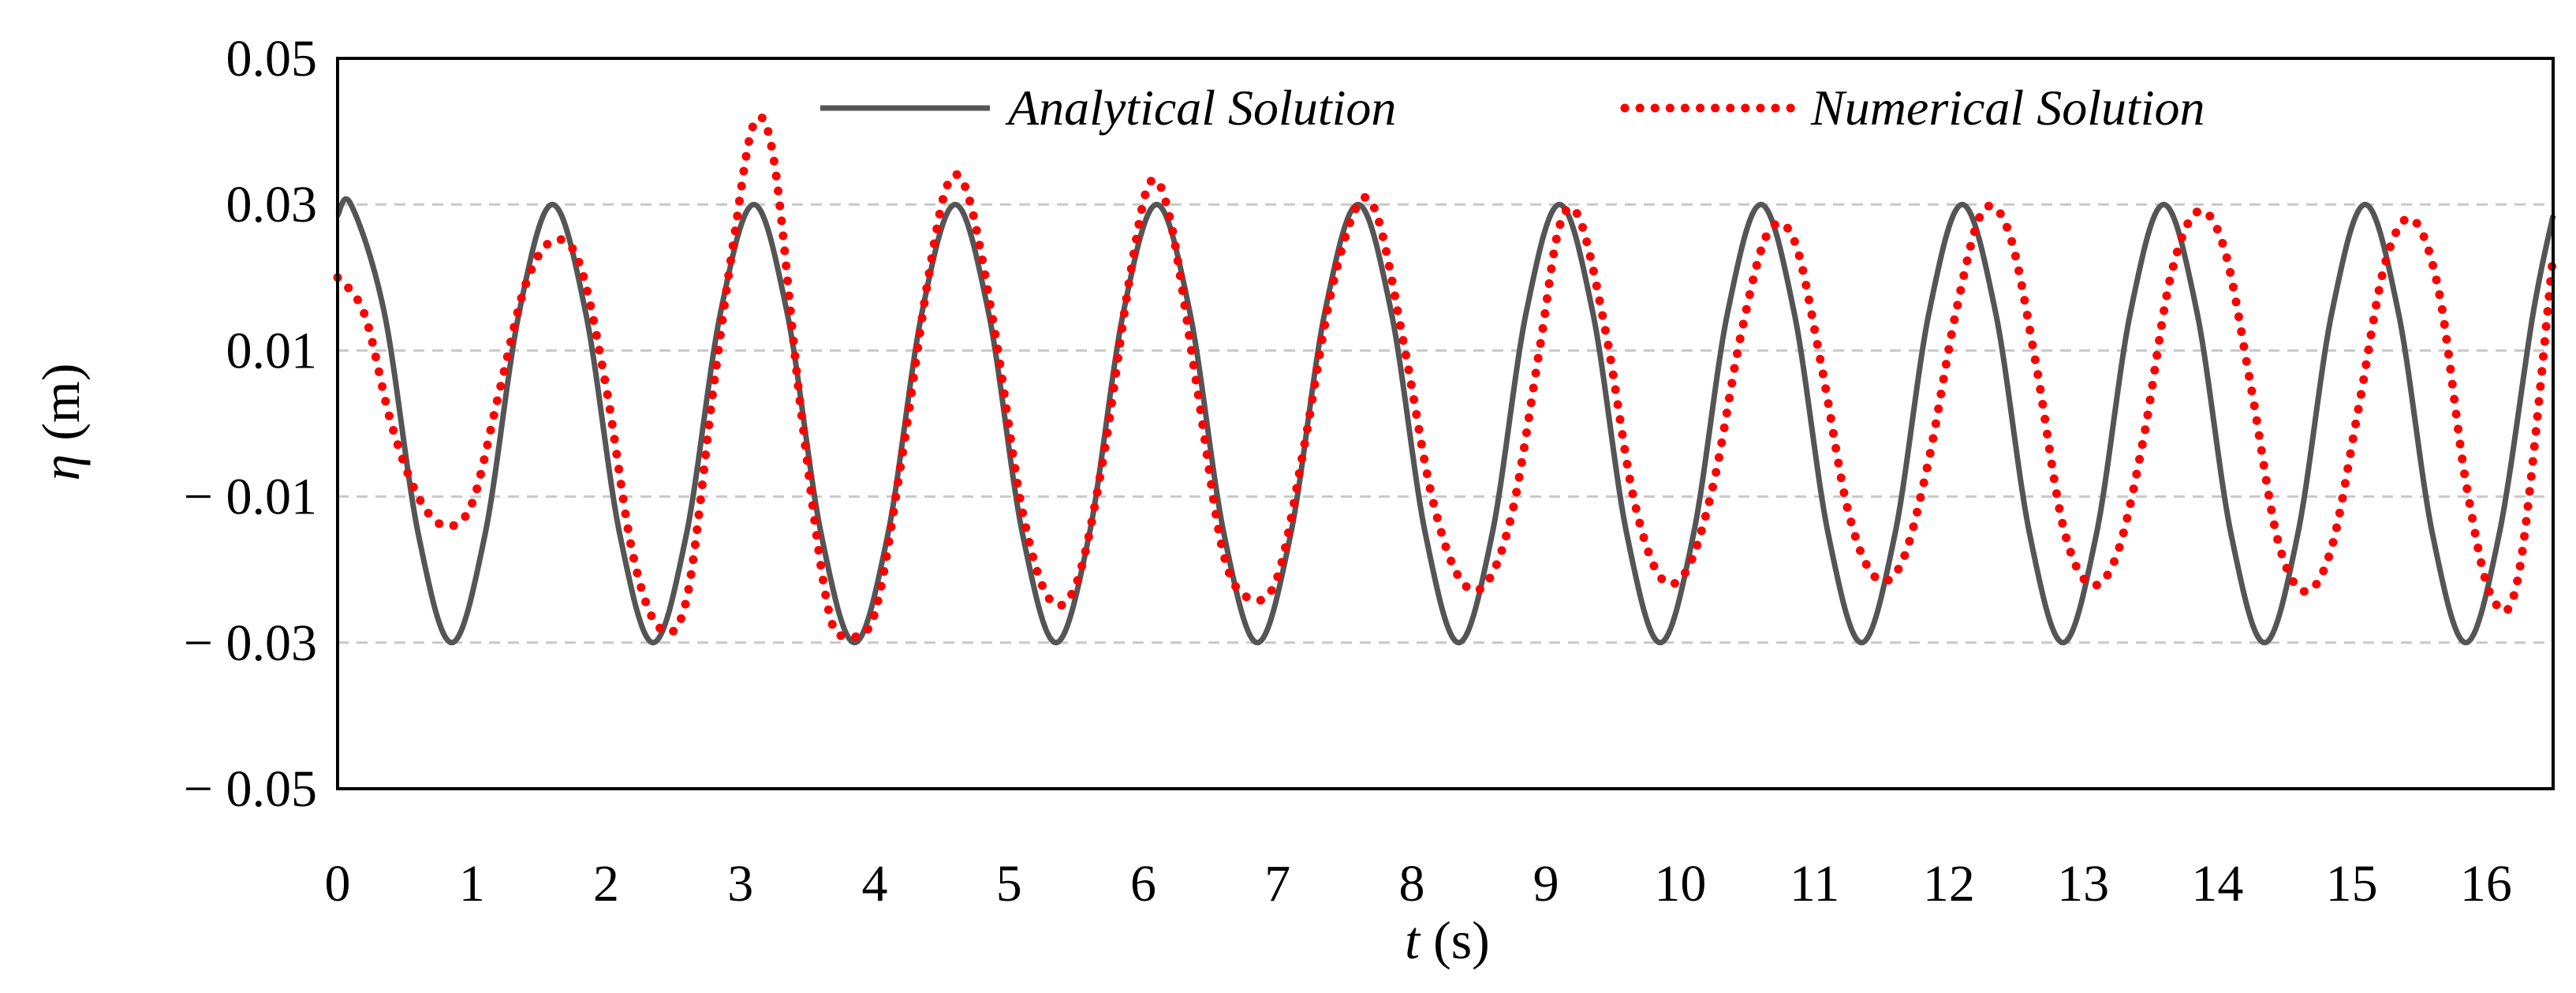 This screenshot has height=993, width=2576. Describe the element at coordinates (1009, 884) in the screenshot. I see `x-tick-label-5: 5` at that location.